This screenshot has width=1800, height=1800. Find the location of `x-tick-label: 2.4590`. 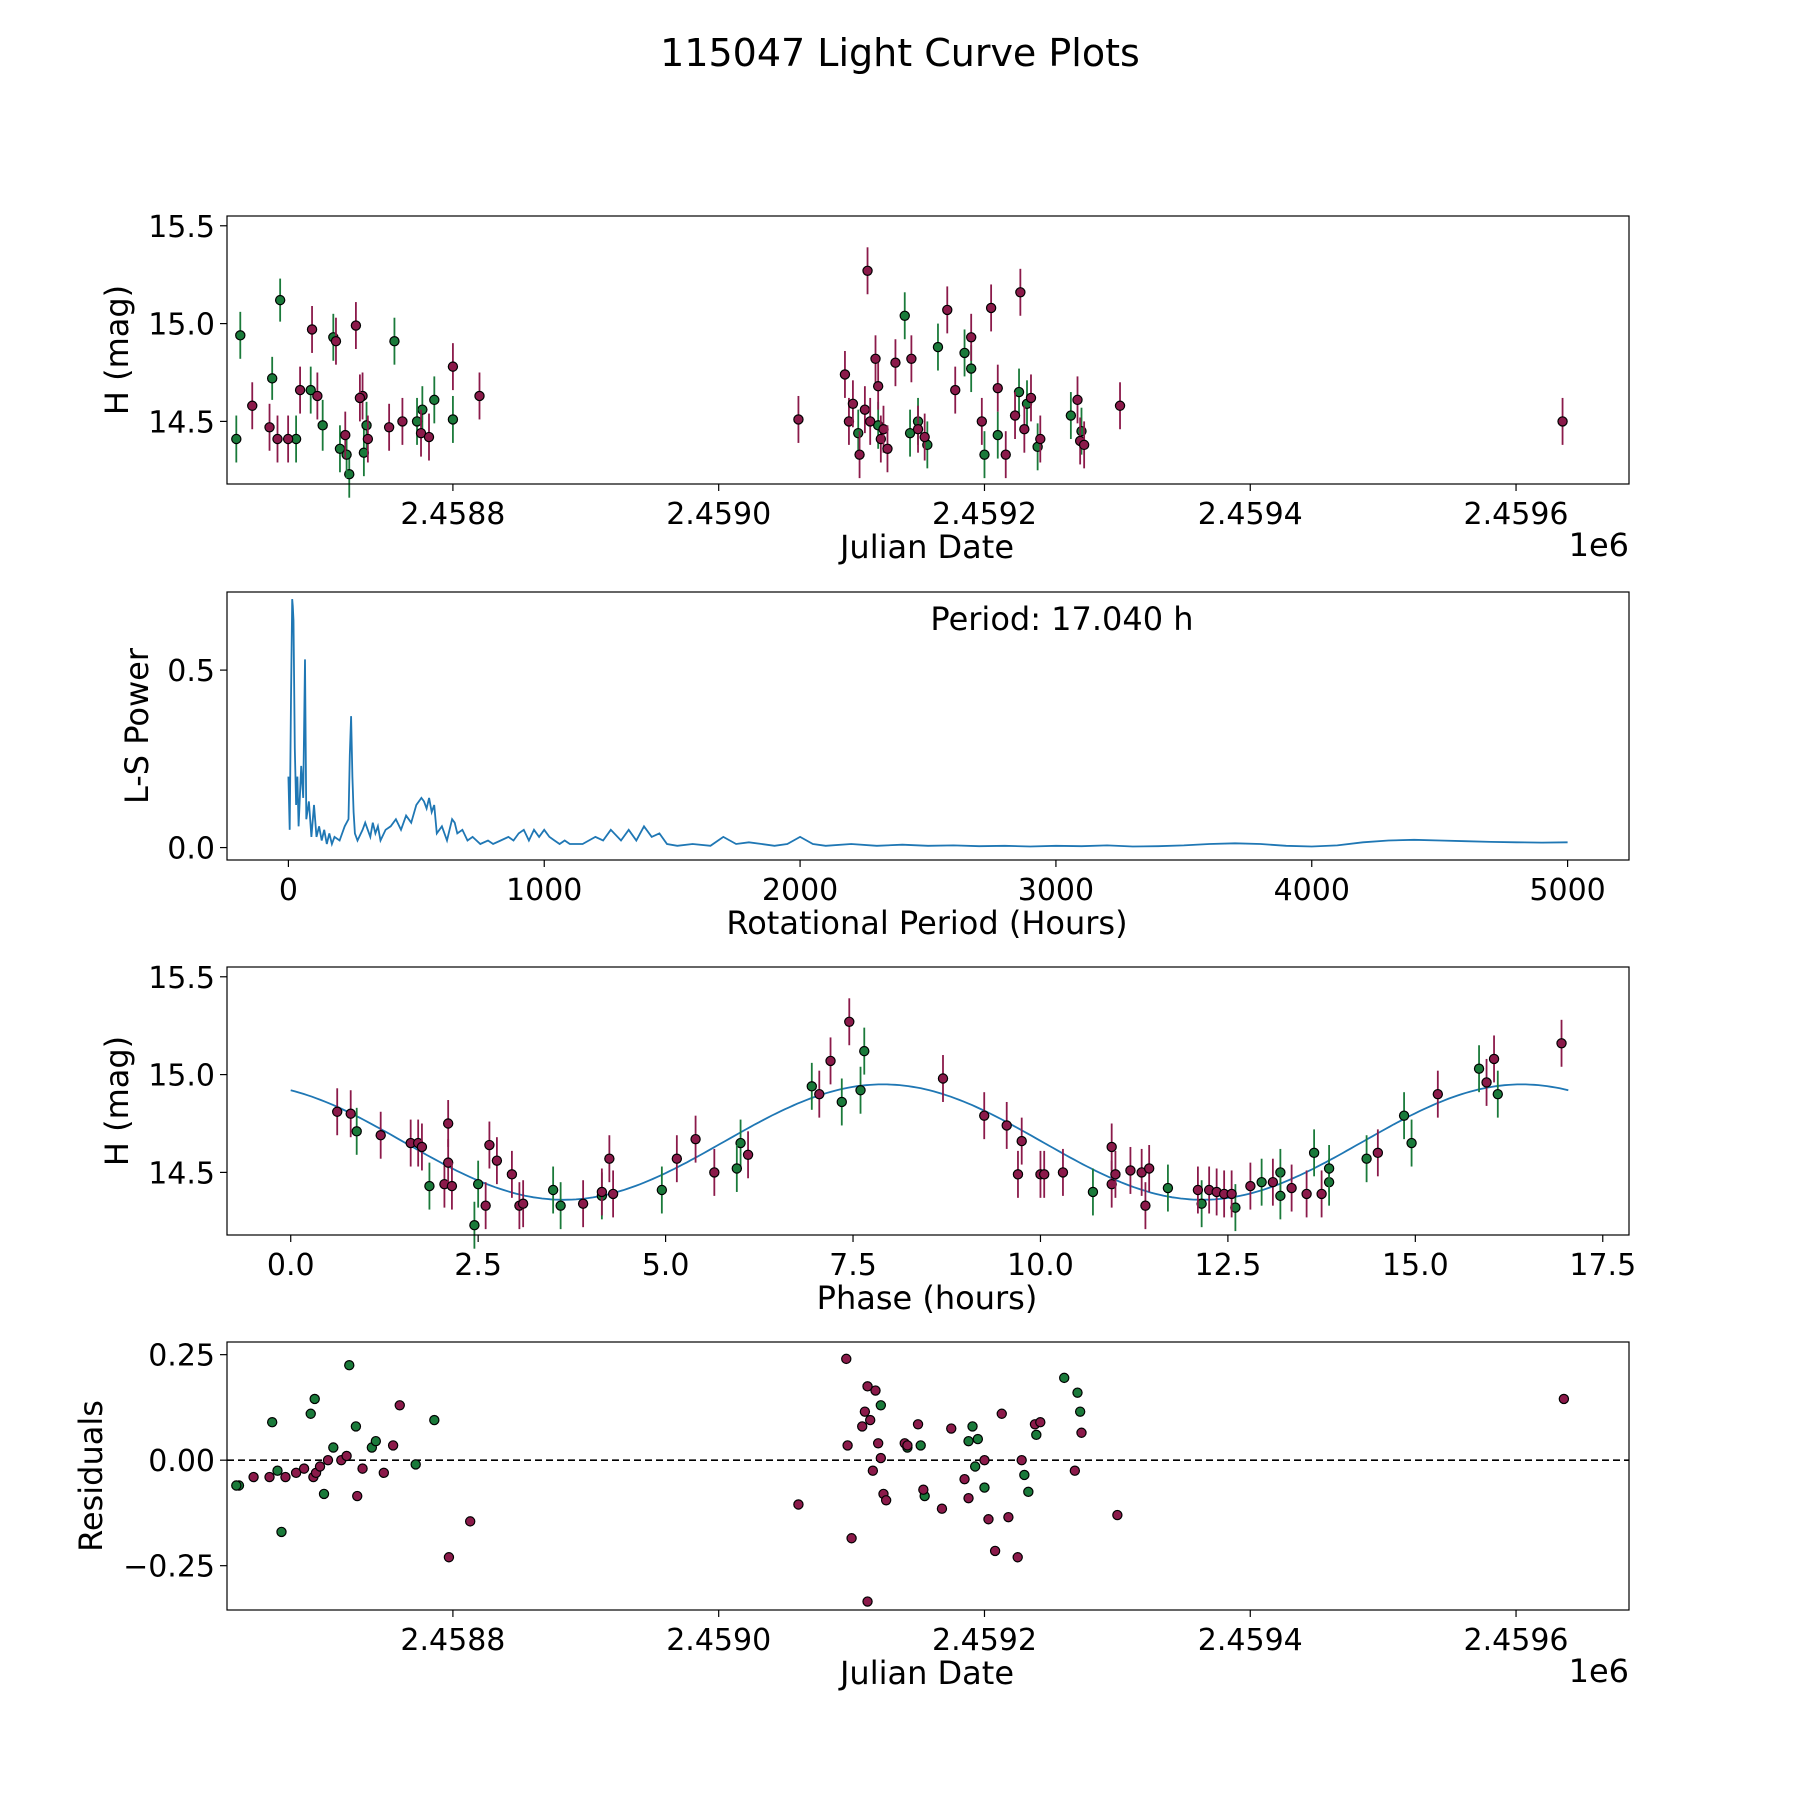

x-tick-label: 2.4590 is located at coordinates (718, 514).